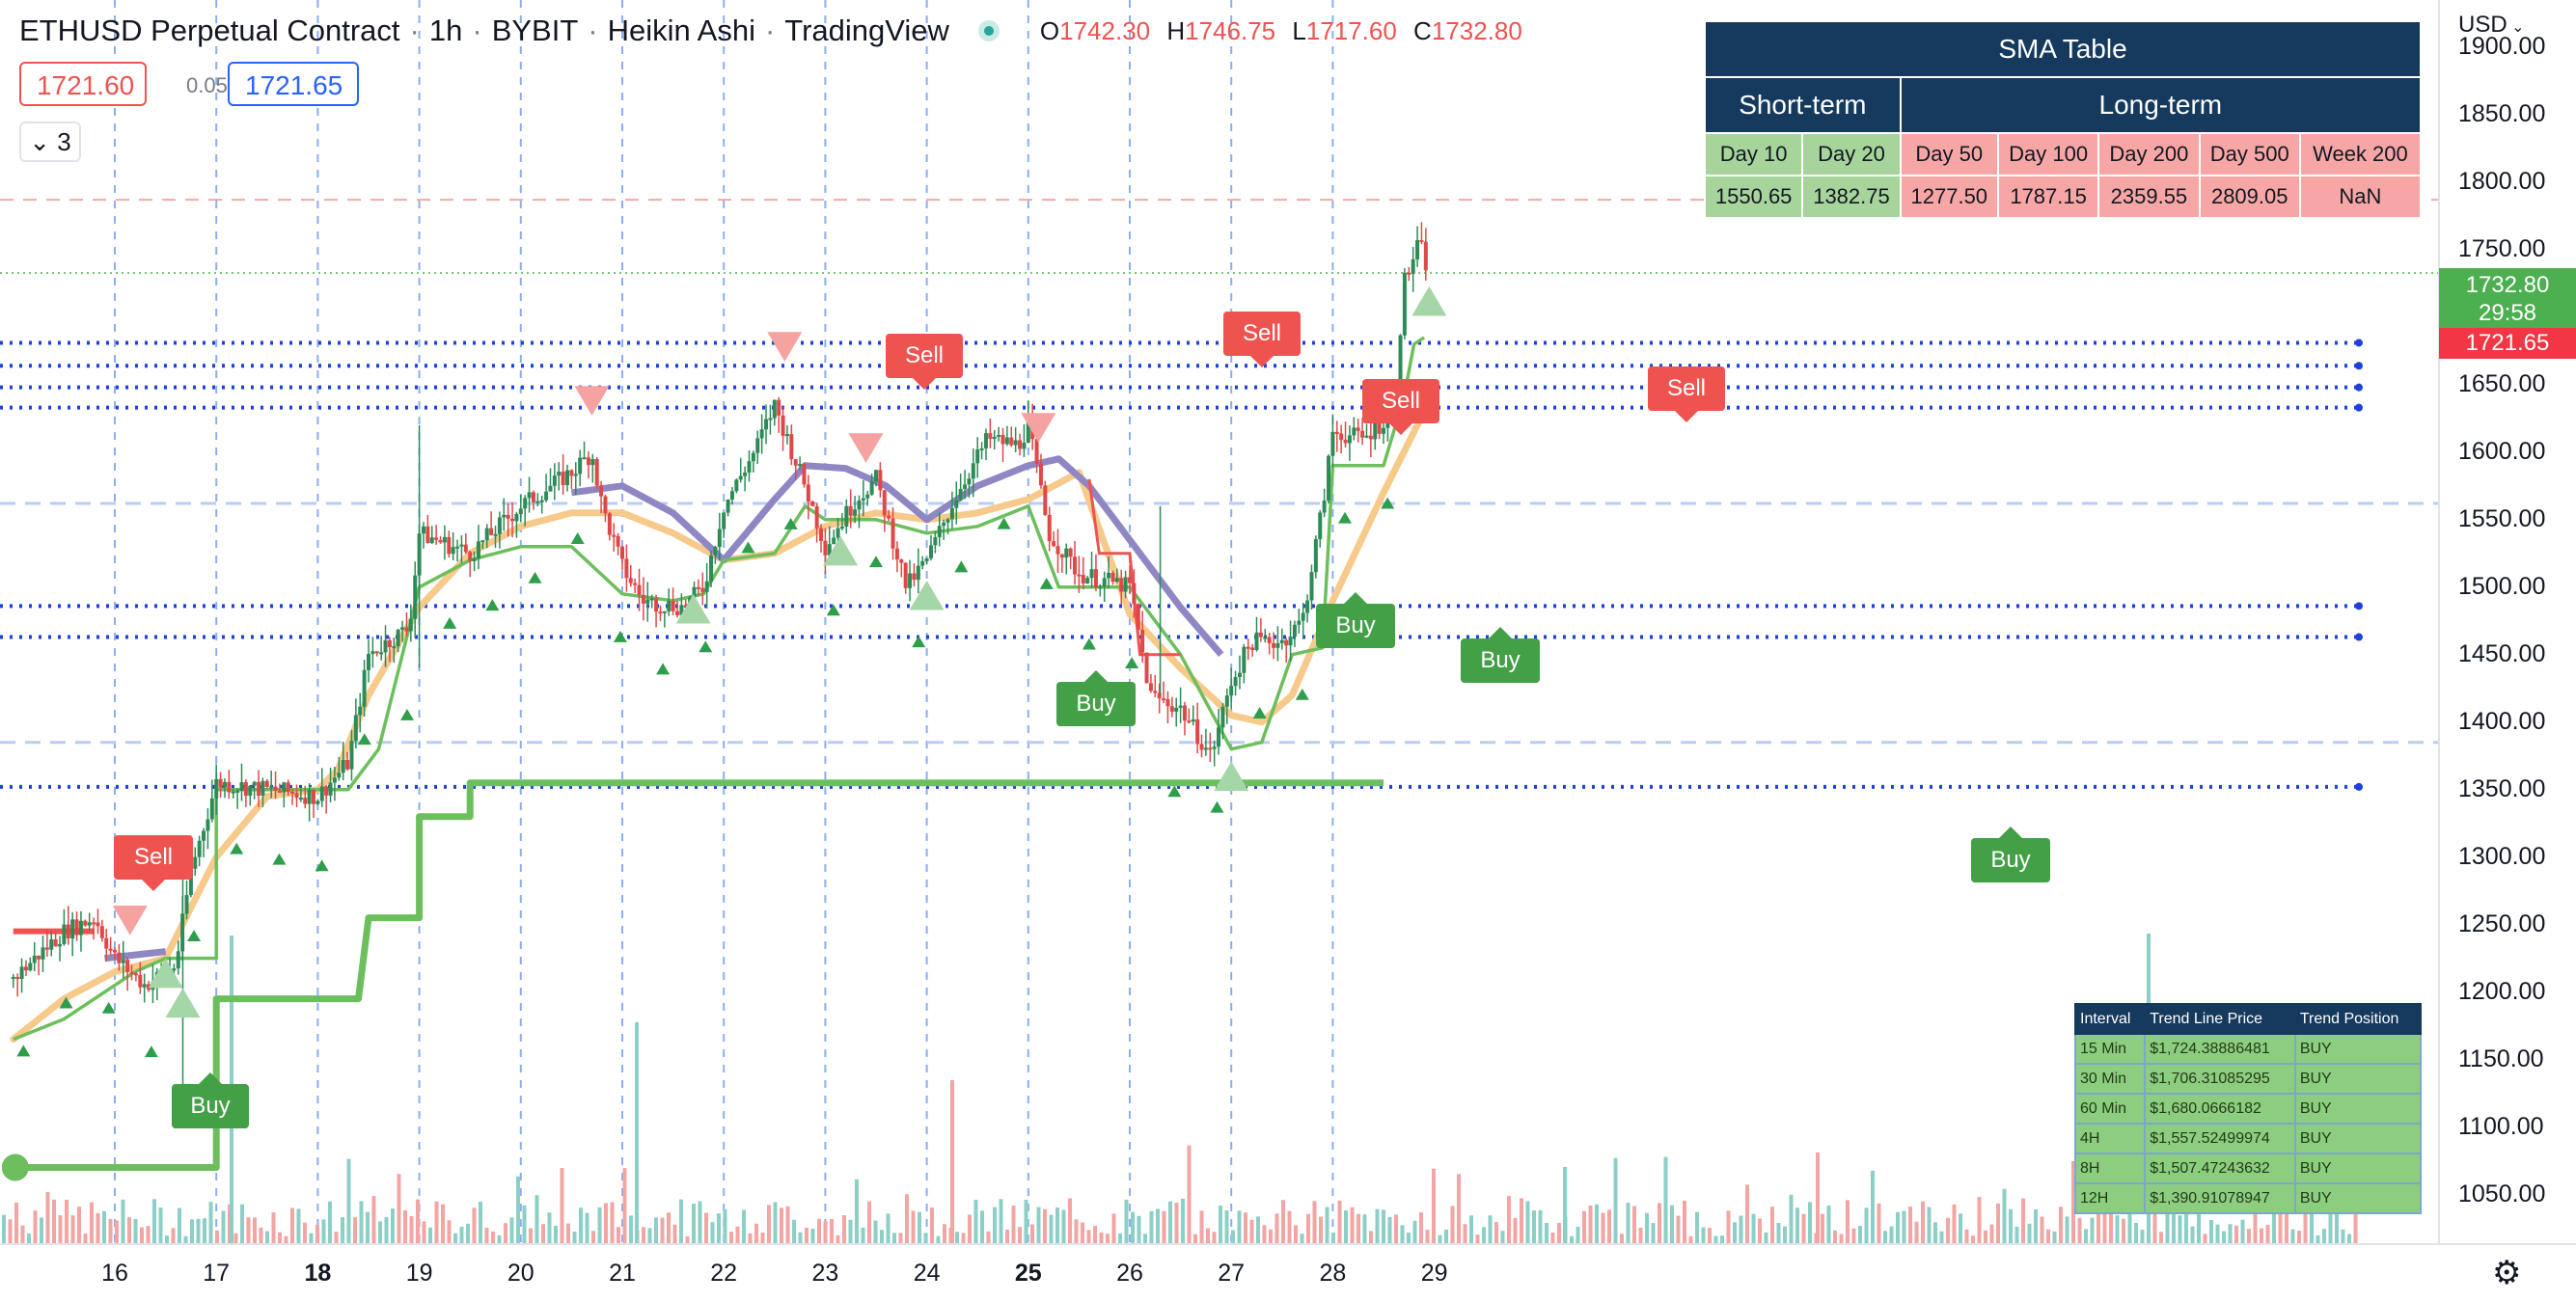  Describe the element at coordinates (210, 31) in the screenshot. I see `symbol-title: ETHUSD Perpetual Contract` at that location.